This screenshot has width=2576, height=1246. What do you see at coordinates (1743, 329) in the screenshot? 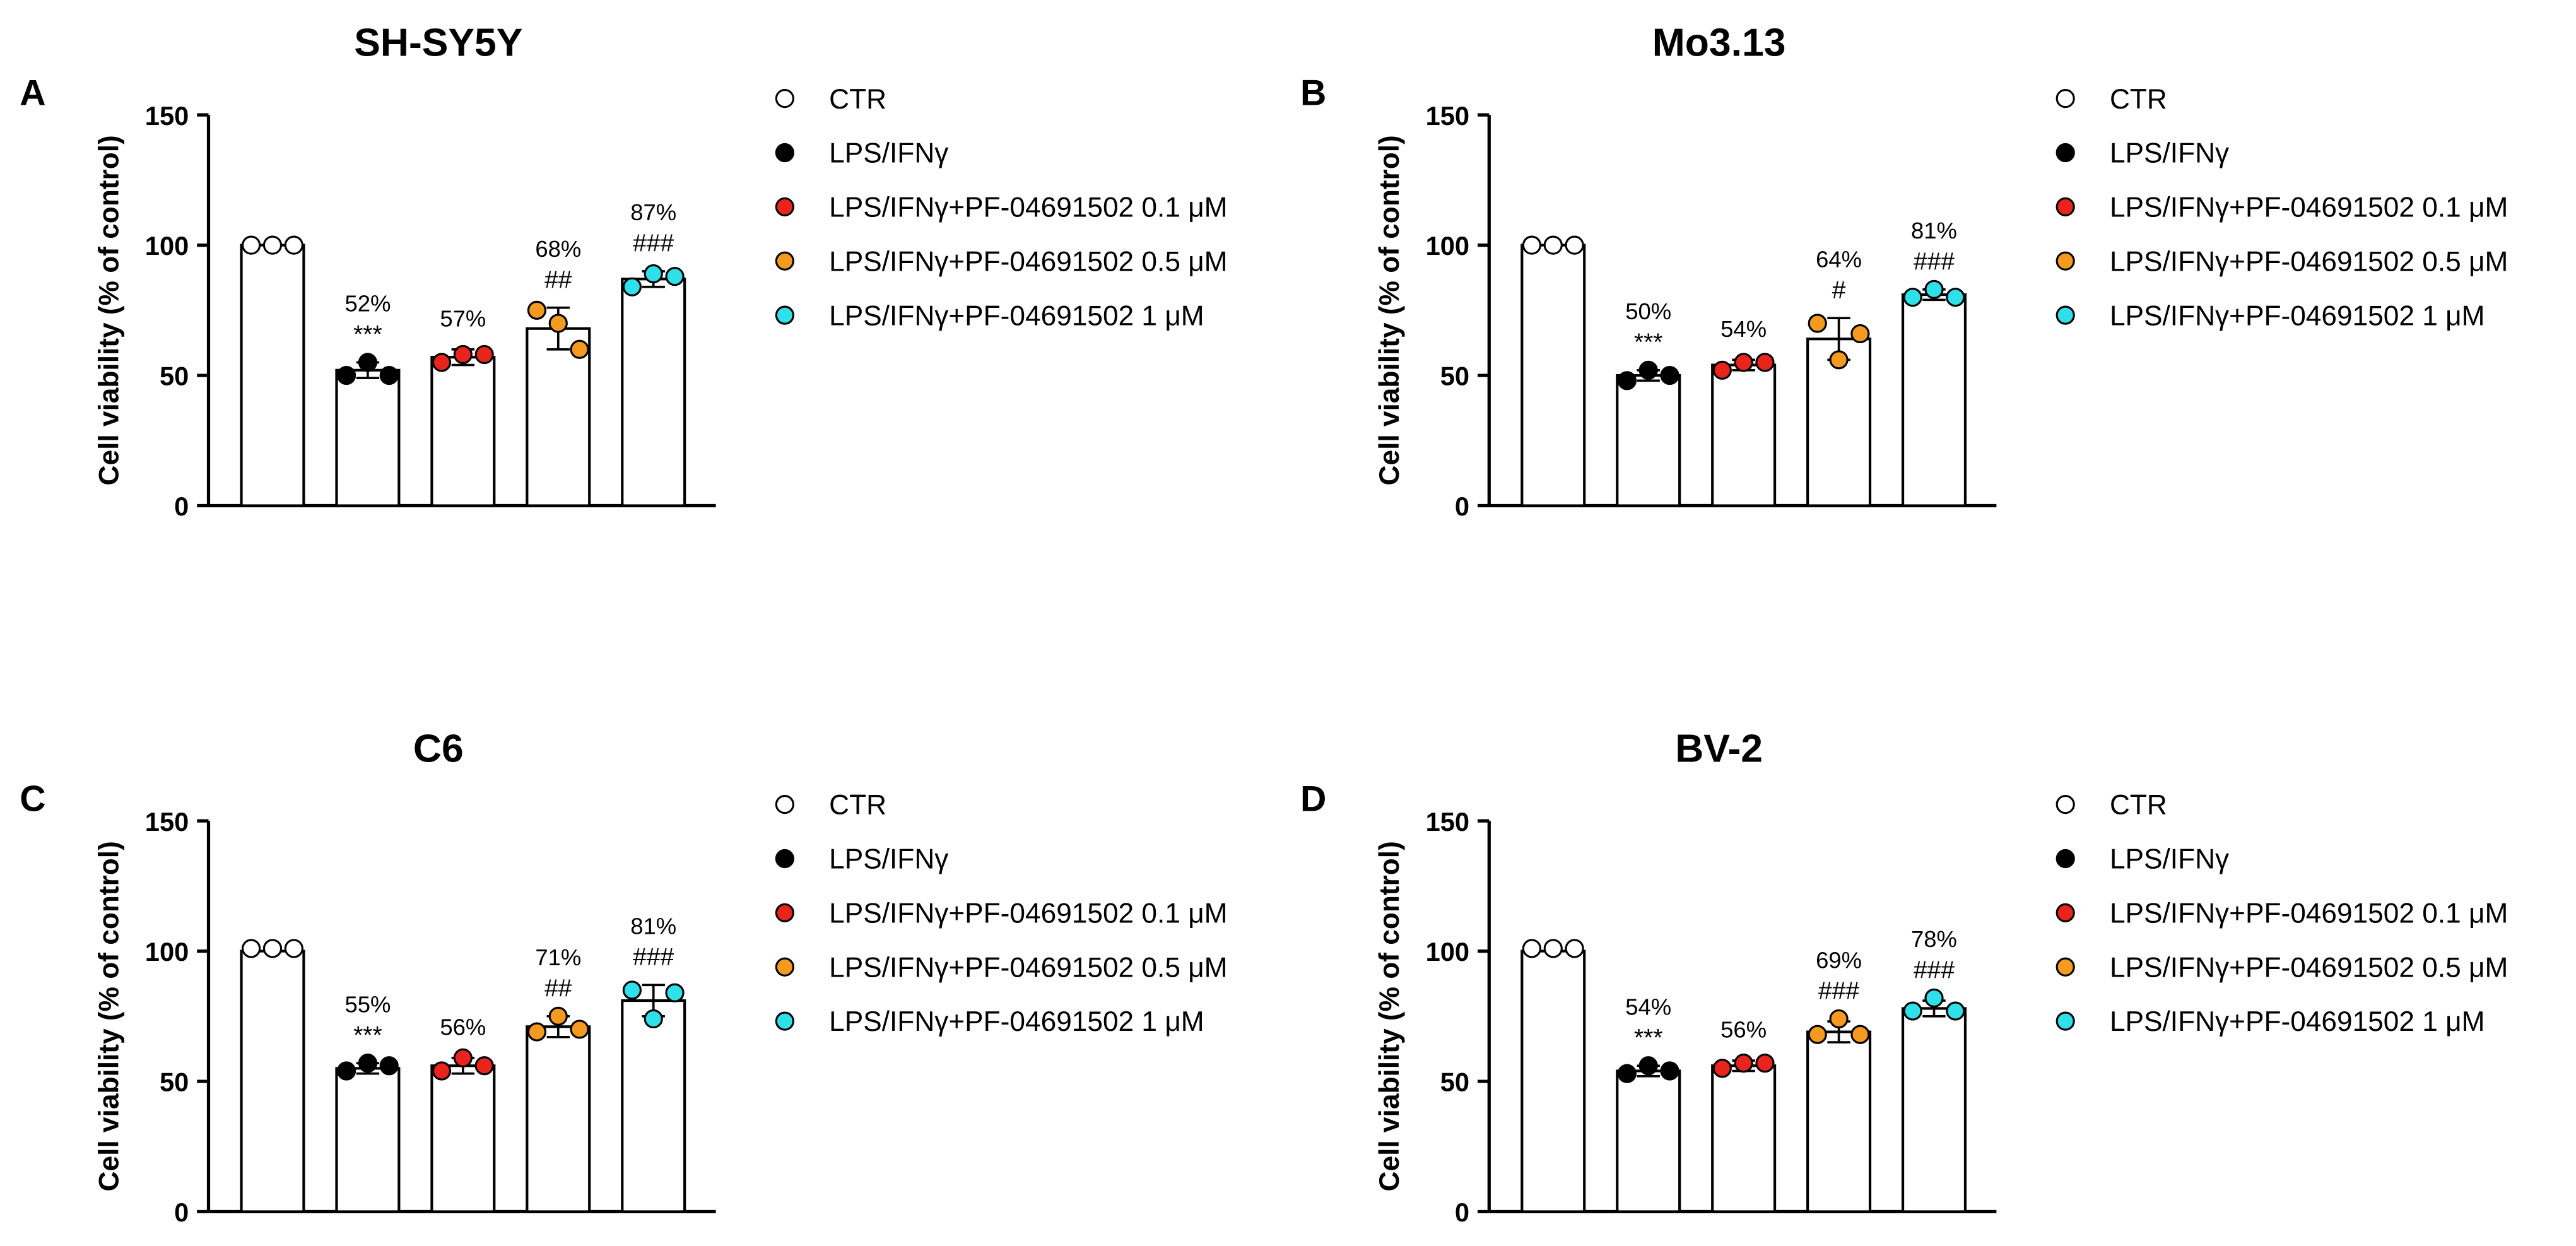
I see `percent-label: 54%` at bounding box center [1743, 329].